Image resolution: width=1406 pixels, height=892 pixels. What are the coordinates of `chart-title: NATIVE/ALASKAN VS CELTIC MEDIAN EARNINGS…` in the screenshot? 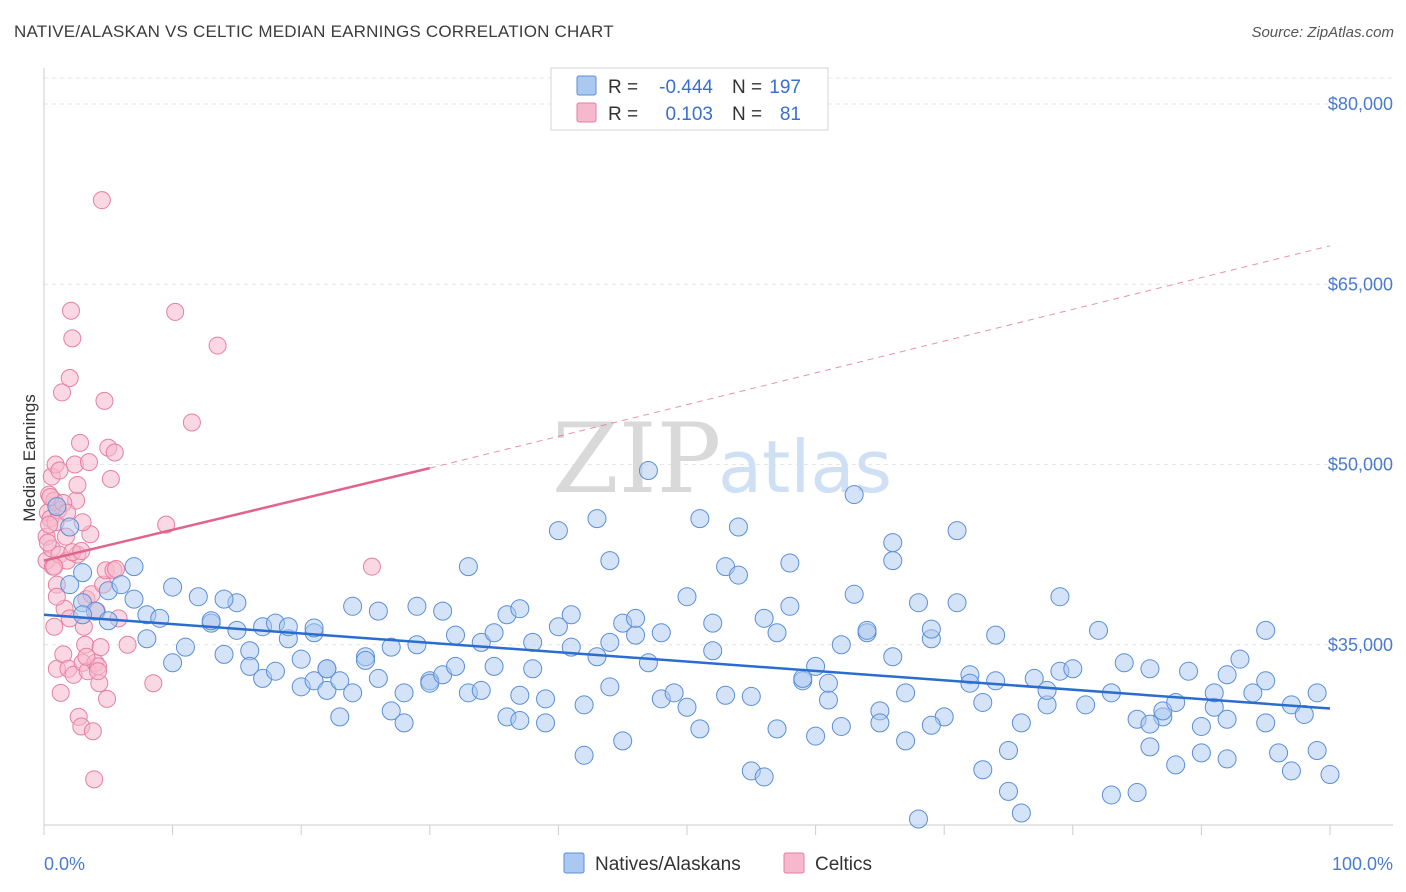 It's located at (314, 31).